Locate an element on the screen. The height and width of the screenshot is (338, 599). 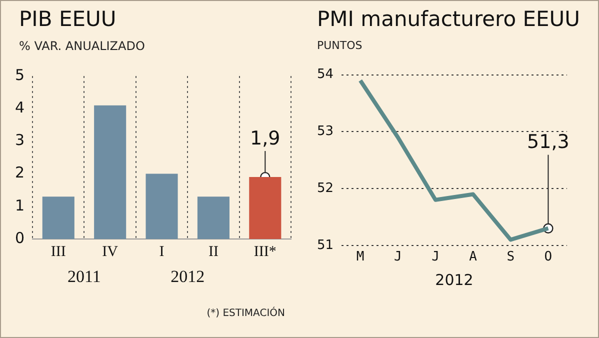
x-tick-label: A is located at coordinates (473, 257).